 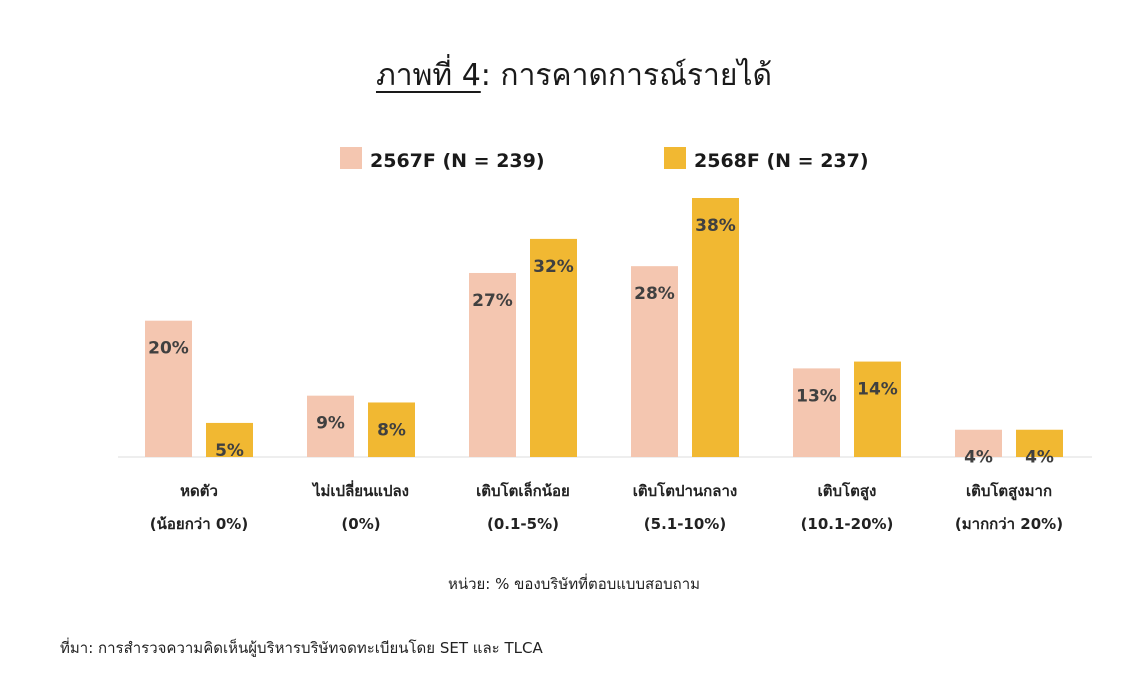 I want to click on legend-label-1: 2567F (N = 239), so click(x=457, y=161).